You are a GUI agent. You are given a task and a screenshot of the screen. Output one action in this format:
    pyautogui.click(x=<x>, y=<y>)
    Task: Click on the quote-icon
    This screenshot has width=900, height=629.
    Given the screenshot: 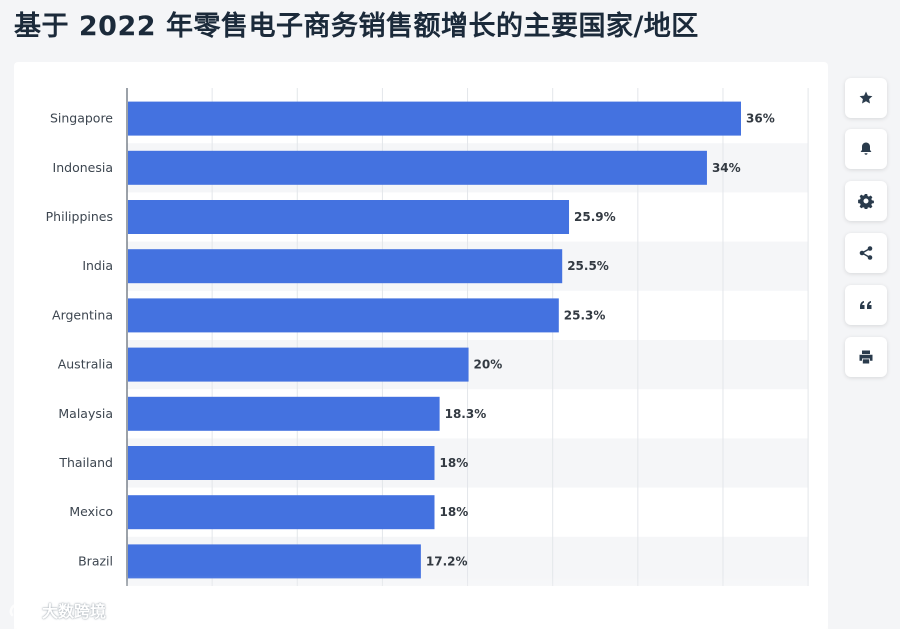 What is the action you would take?
    pyautogui.click(x=866, y=305)
    